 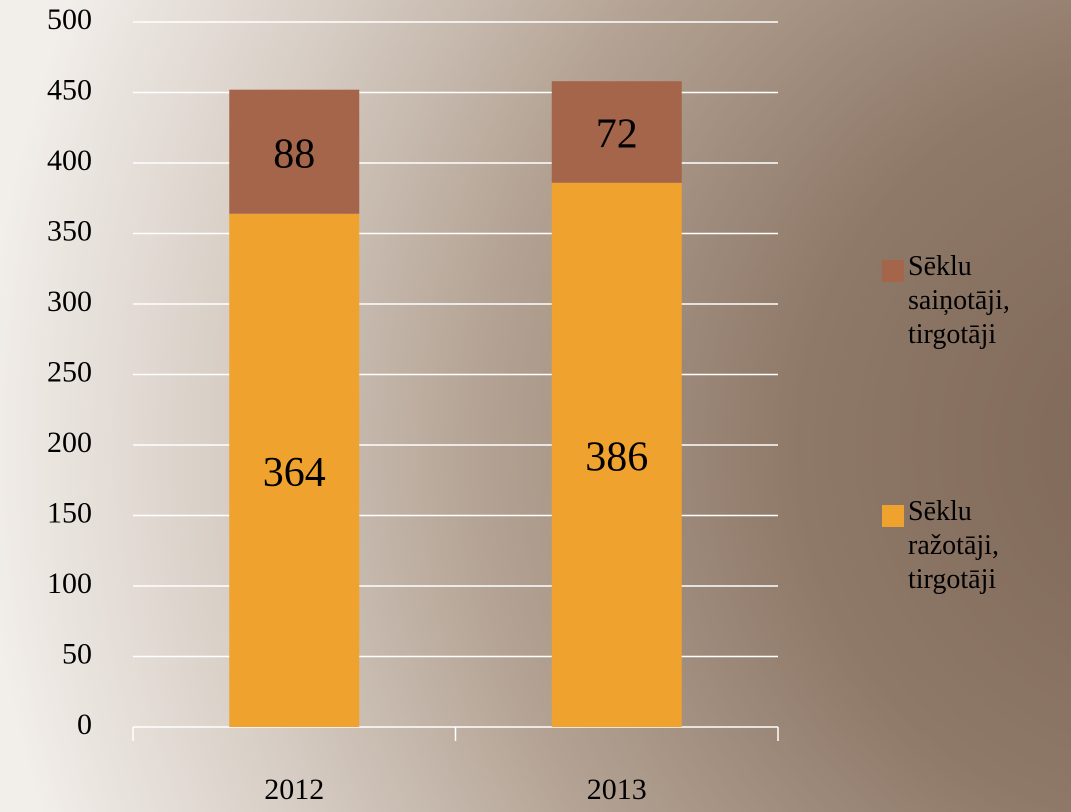 I want to click on legend-item: Sēklu saiņotāji, tirgotāji, so click(x=957, y=301).